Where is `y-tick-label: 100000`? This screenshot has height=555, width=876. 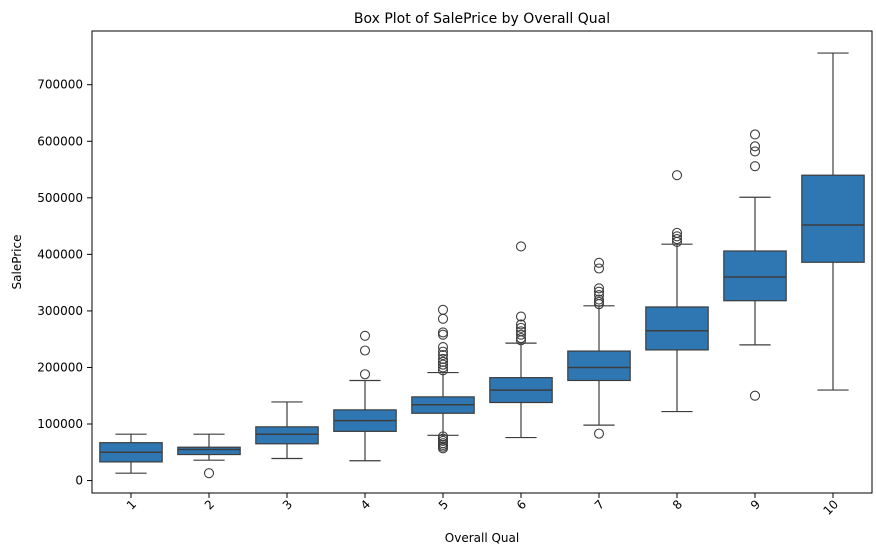 y-tick-label: 100000 is located at coordinates (60, 424).